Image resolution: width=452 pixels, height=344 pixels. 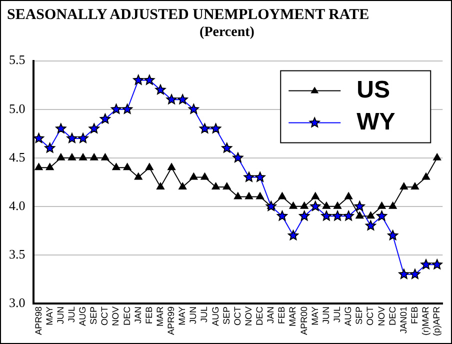 I want to click on chart-subtitle: (Percent), so click(x=227, y=33).